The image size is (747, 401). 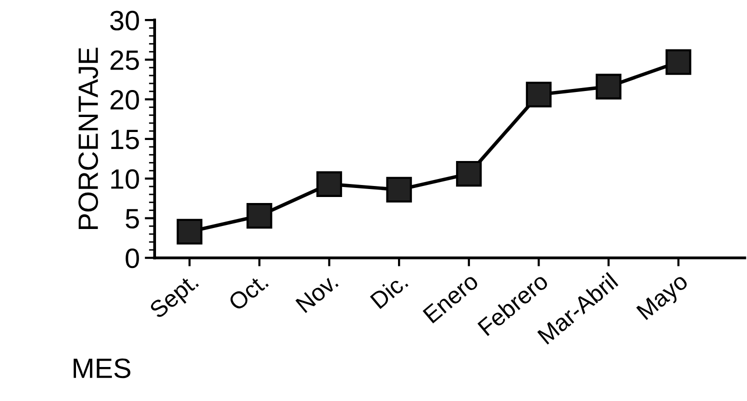 What do you see at coordinates (124, 100) in the screenshot?
I see `y-tick-label: 20` at bounding box center [124, 100].